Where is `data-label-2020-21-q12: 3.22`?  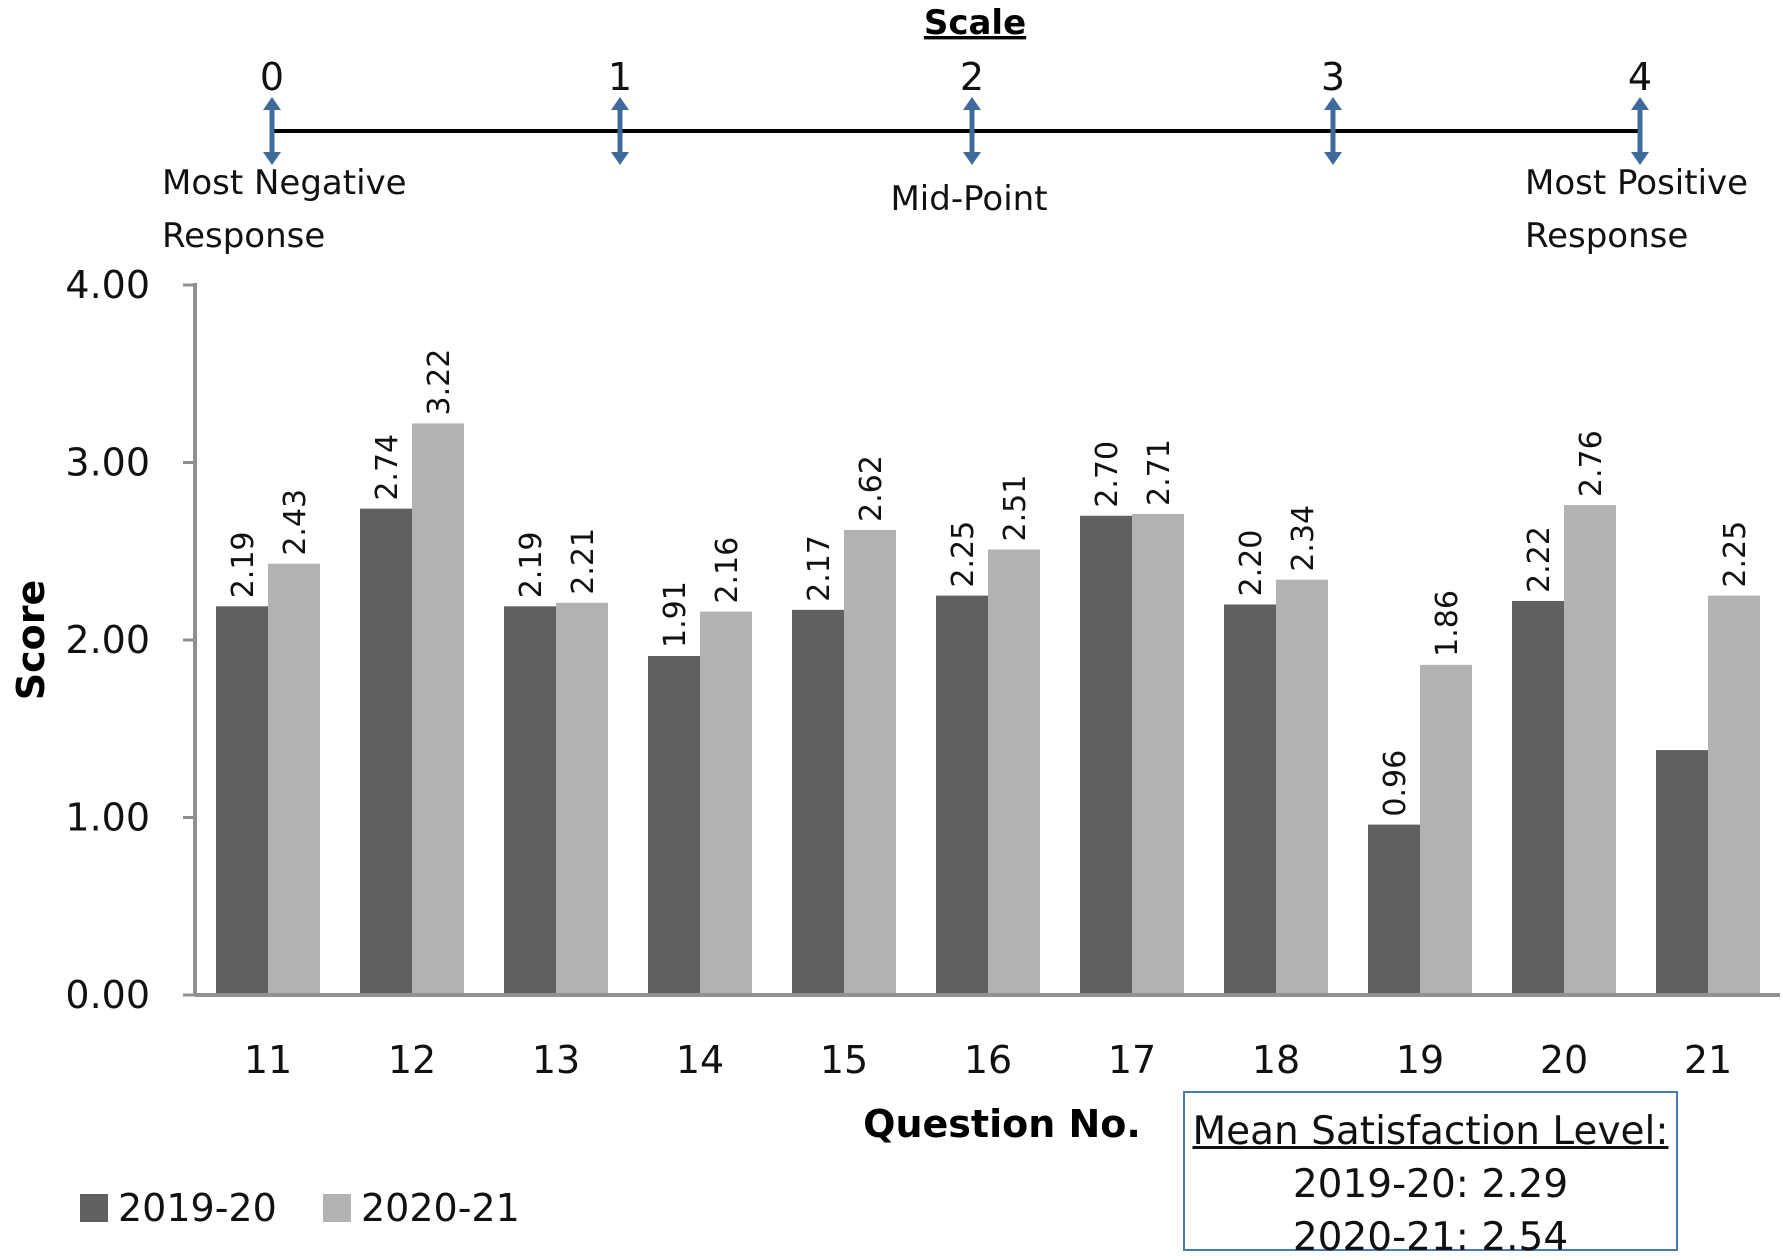
data-label-2020-21-q12: 3.22 is located at coordinates (439, 382).